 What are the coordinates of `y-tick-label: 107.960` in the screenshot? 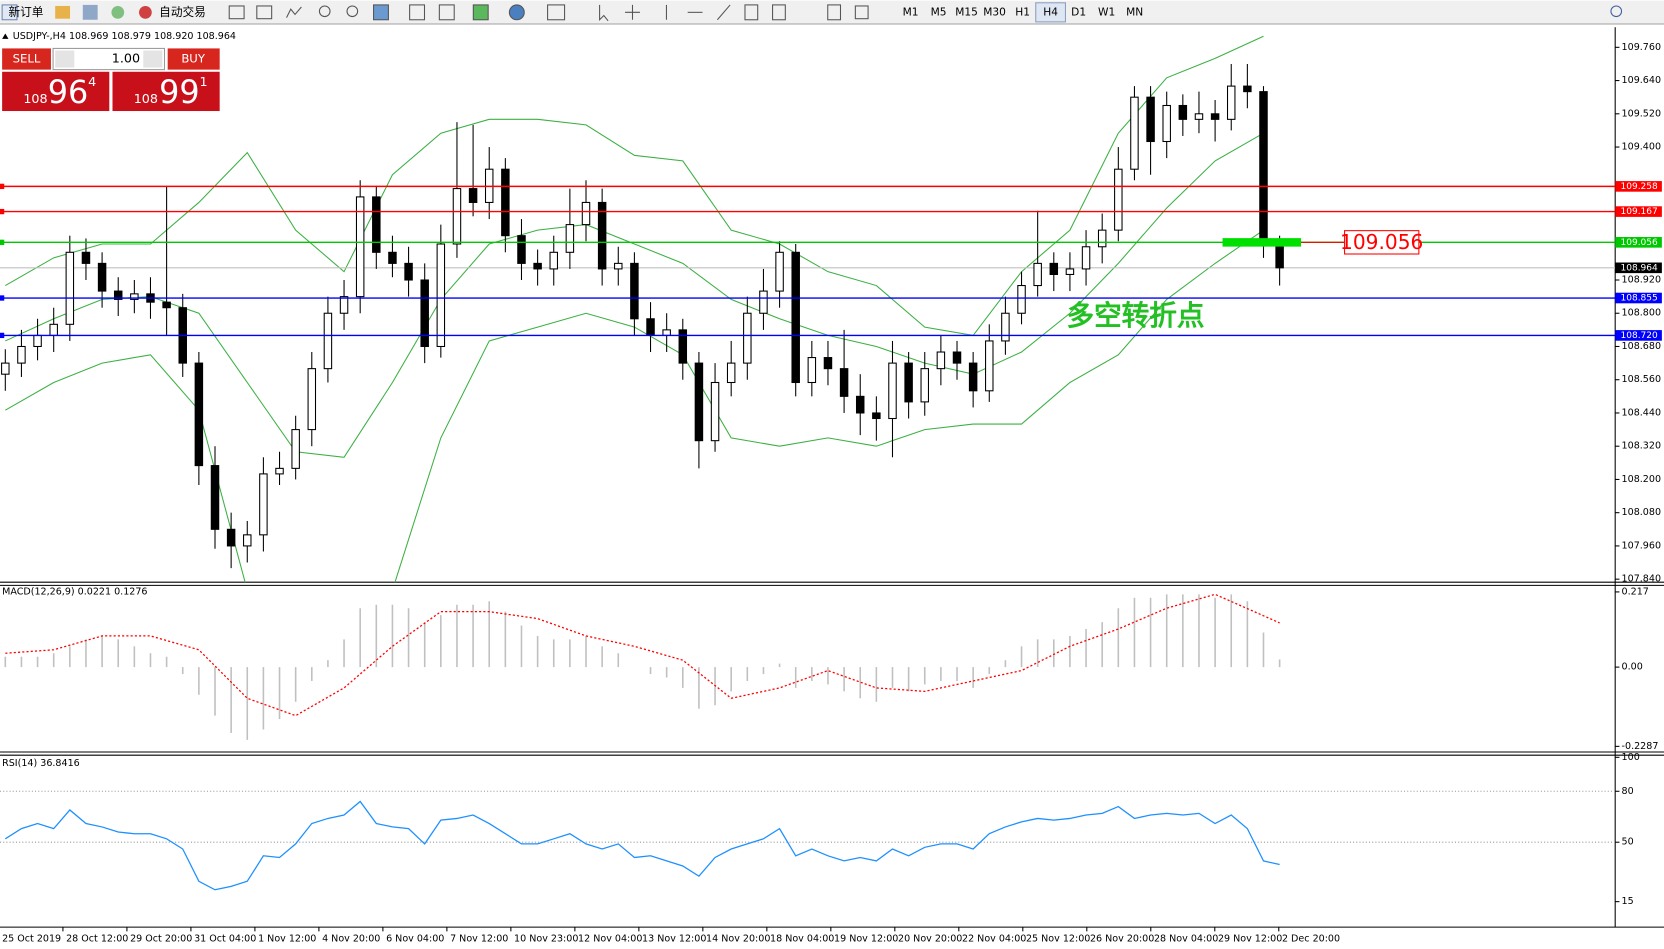 It's located at (1641, 545).